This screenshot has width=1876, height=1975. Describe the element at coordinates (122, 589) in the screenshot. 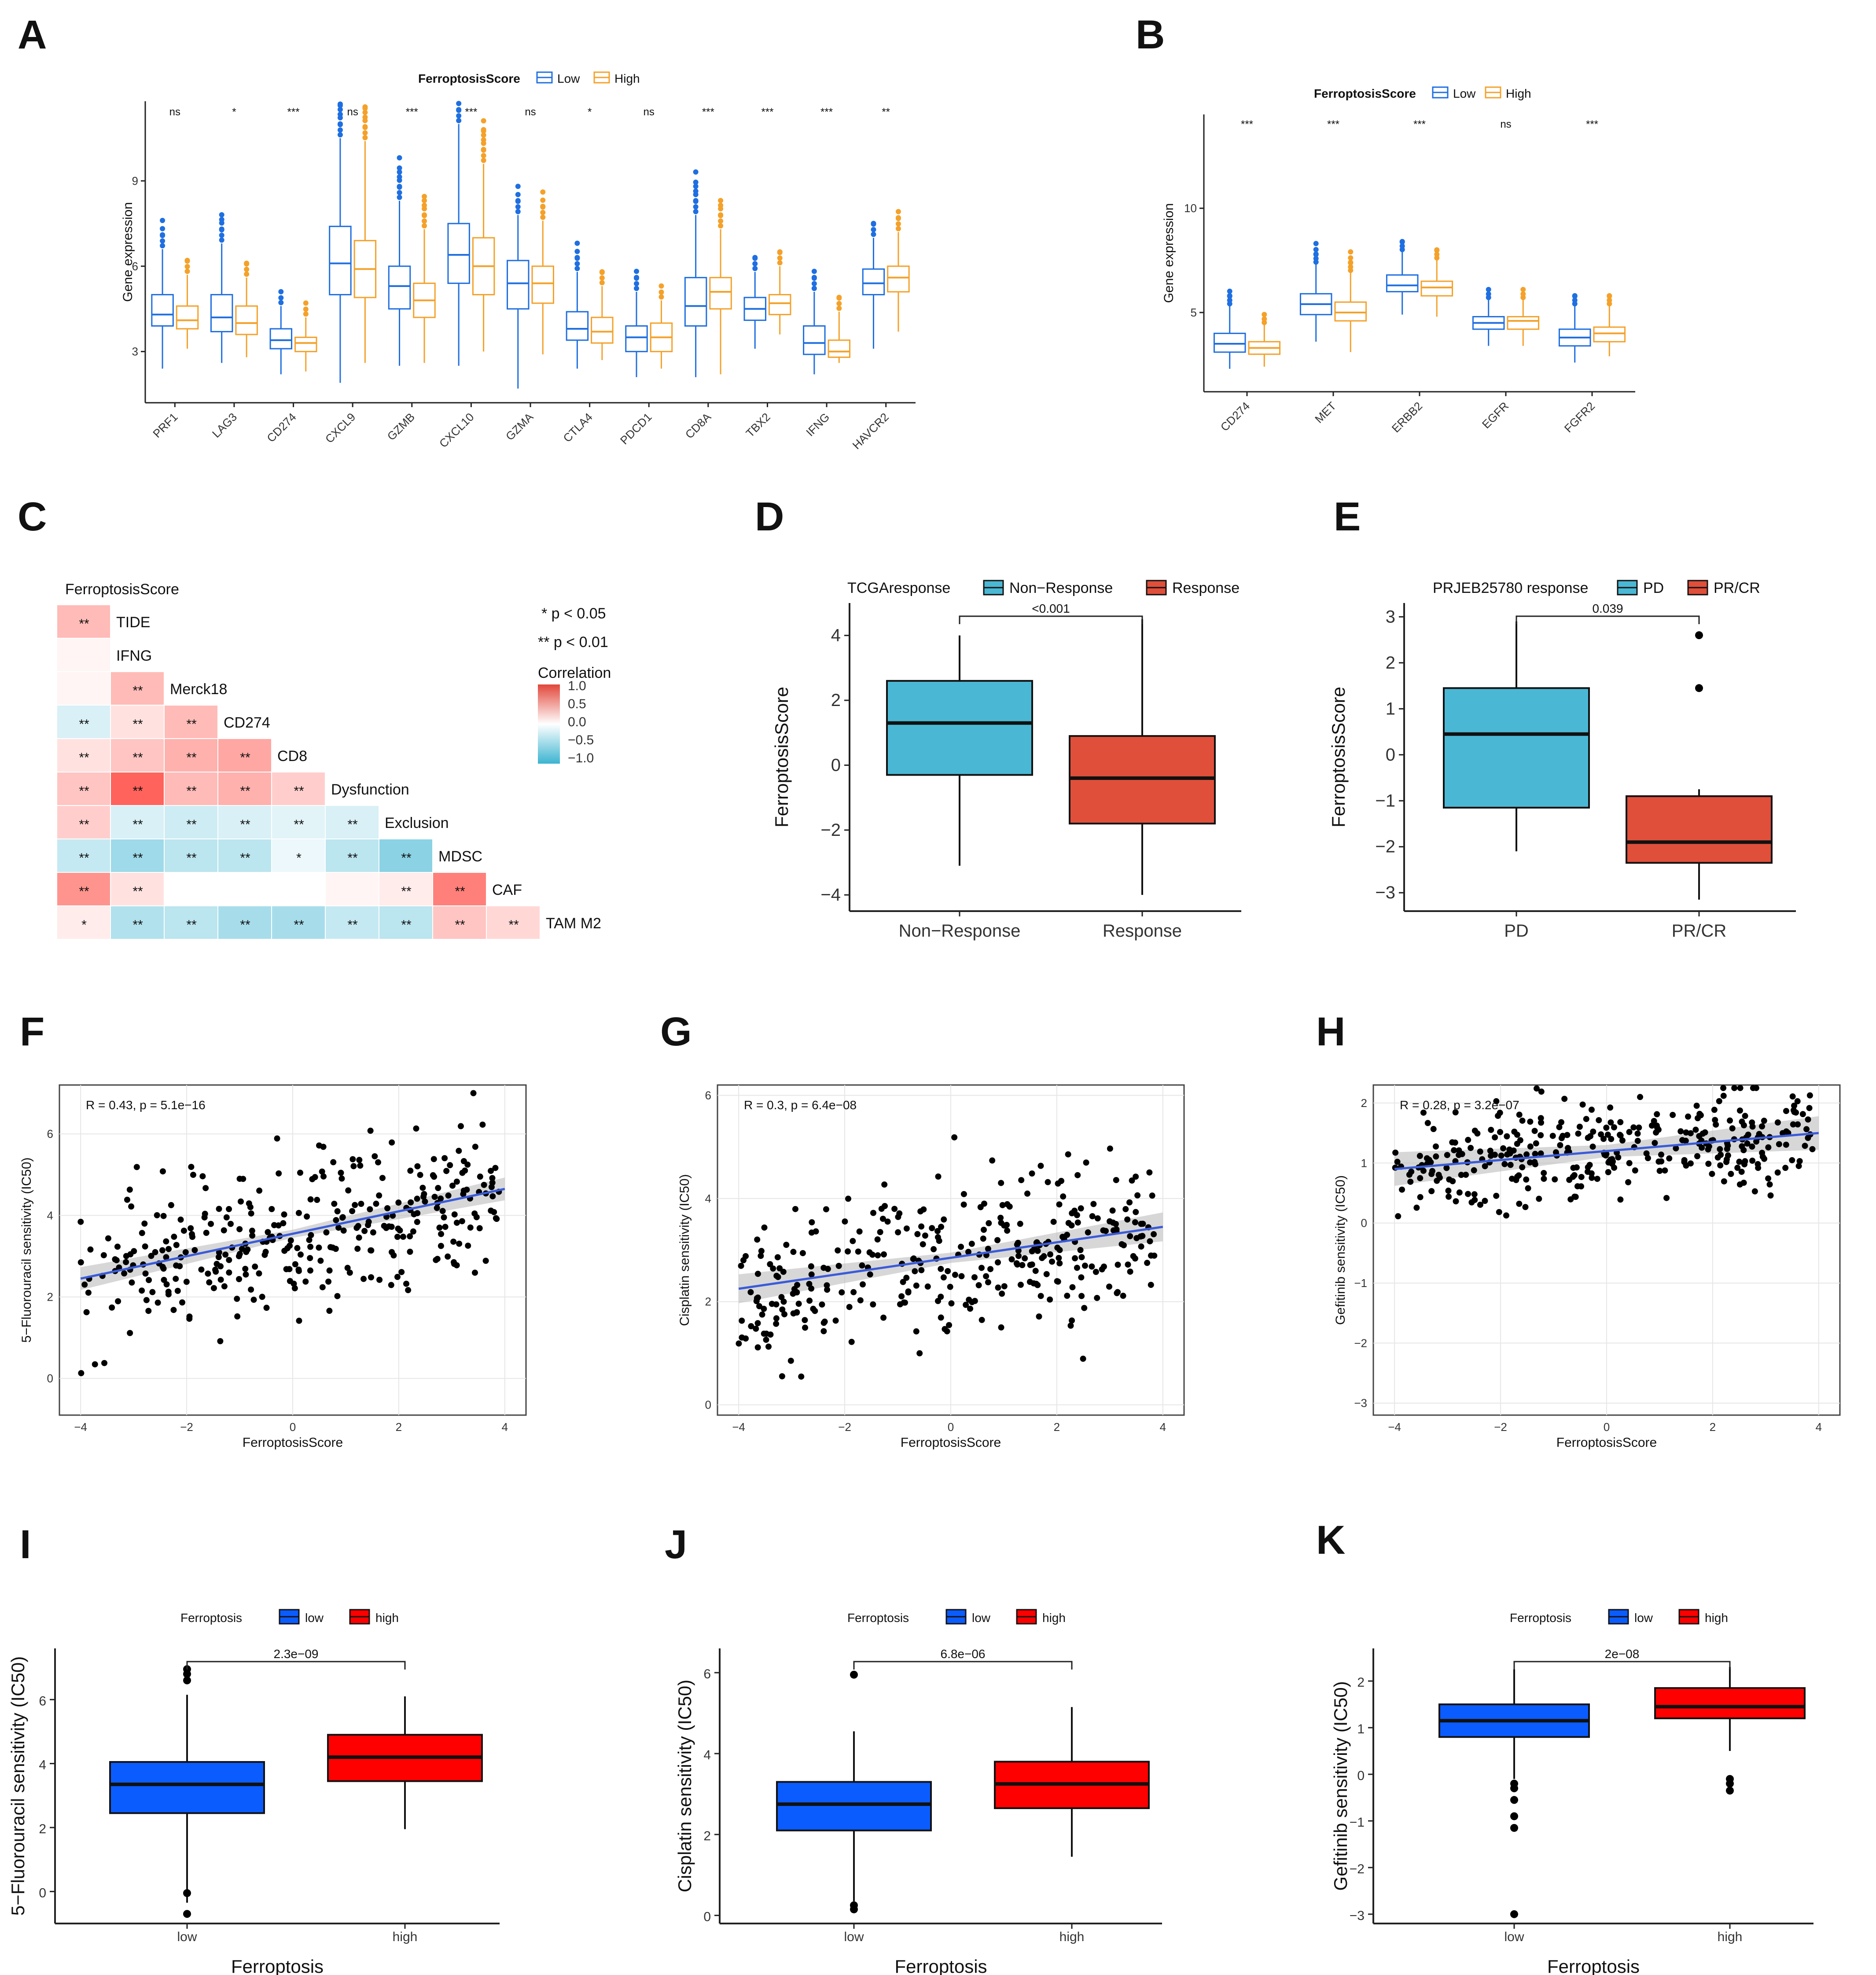

I see `heatmap-title: FerroptosisScore` at that location.